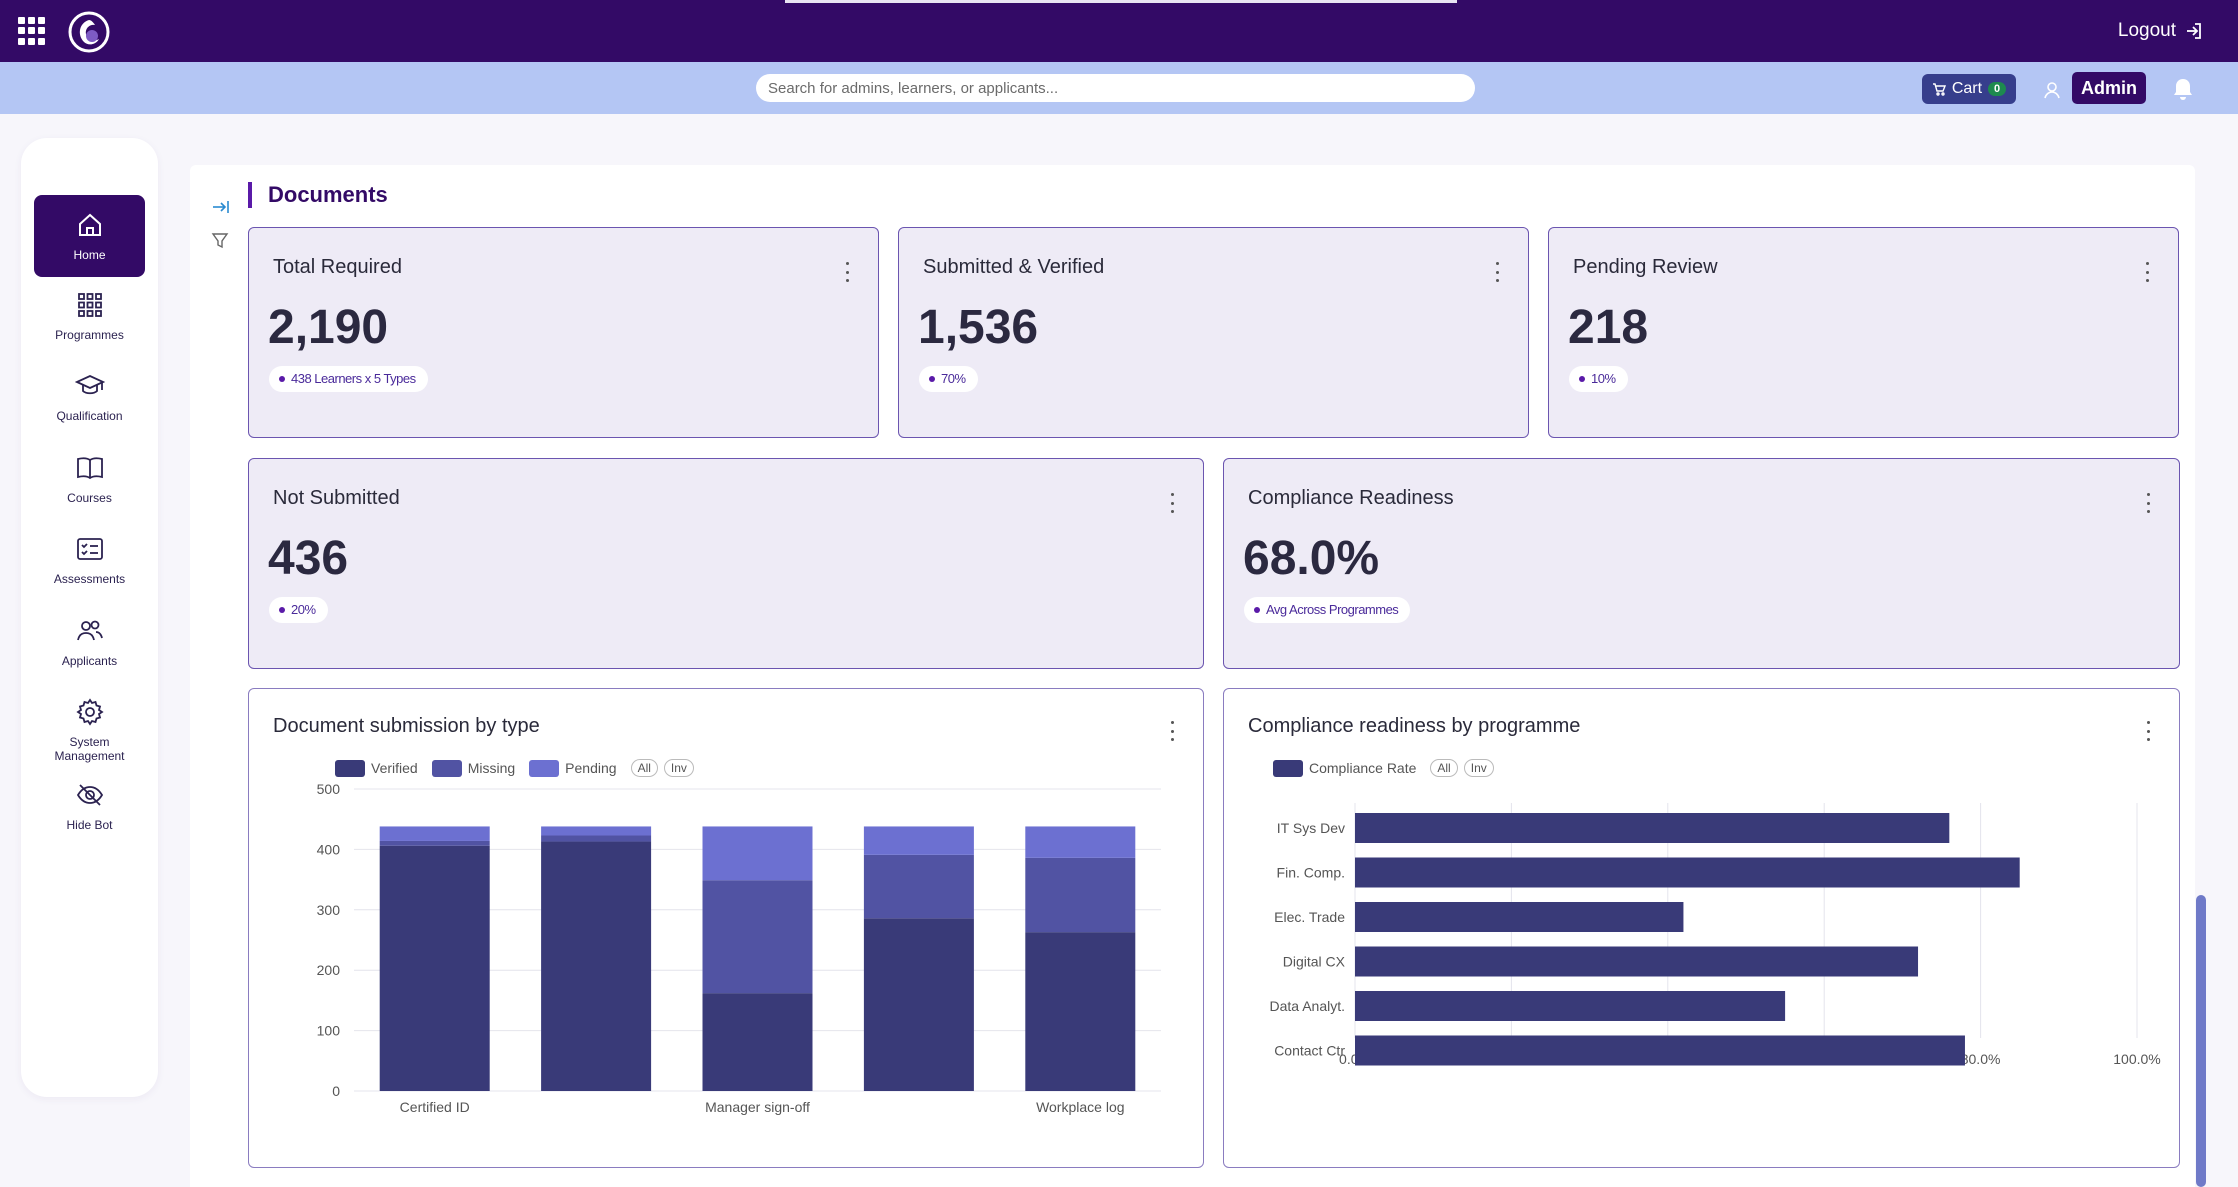  I want to click on y-tick-label: 100, so click(329, 1031).